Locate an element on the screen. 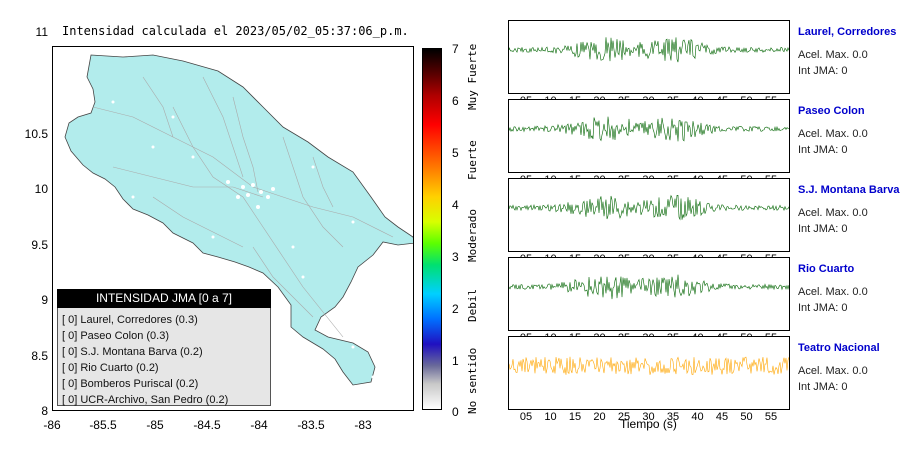  time-tick-label: 10 is located at coordinates (550, 417).